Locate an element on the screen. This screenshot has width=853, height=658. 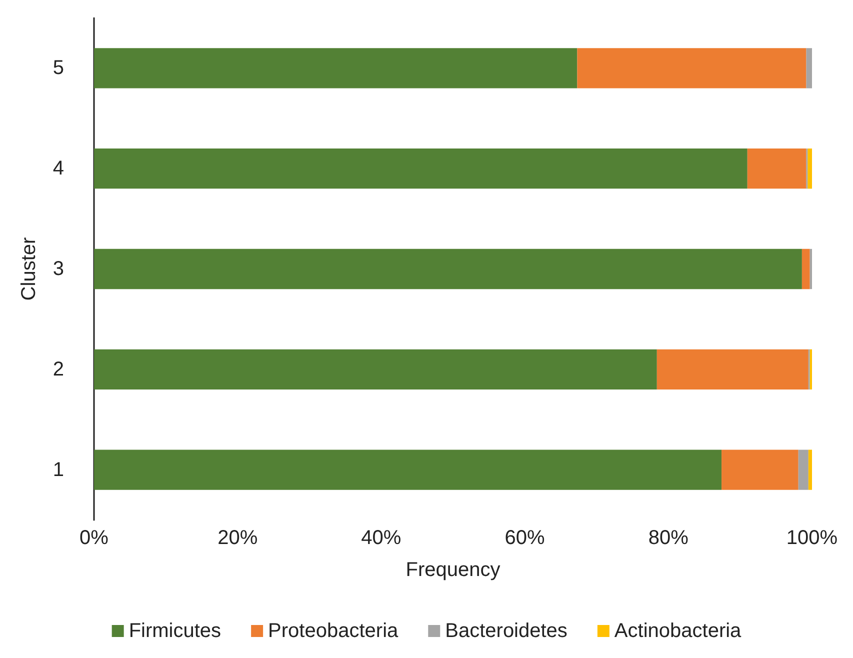
legend-label: Proteobacteria is located at coordinates (334, 631).